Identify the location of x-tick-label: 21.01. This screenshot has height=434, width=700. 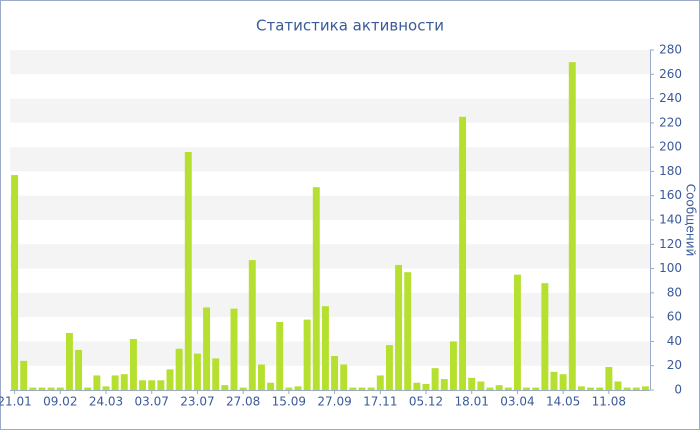
(16, 402).